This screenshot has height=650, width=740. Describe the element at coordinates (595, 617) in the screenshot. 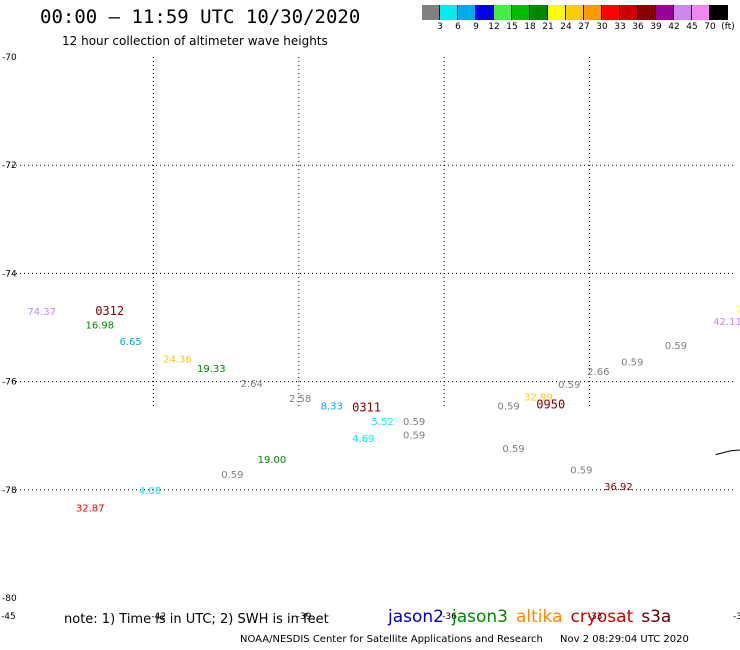

I see `x-tick-label: -33` at that location.